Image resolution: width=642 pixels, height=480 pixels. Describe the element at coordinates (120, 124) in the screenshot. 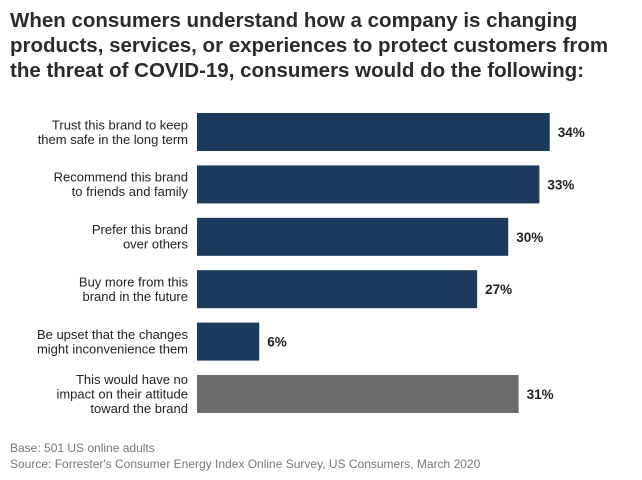

I see `category-label-1-line-1: Trust this brand to keep` at that location.